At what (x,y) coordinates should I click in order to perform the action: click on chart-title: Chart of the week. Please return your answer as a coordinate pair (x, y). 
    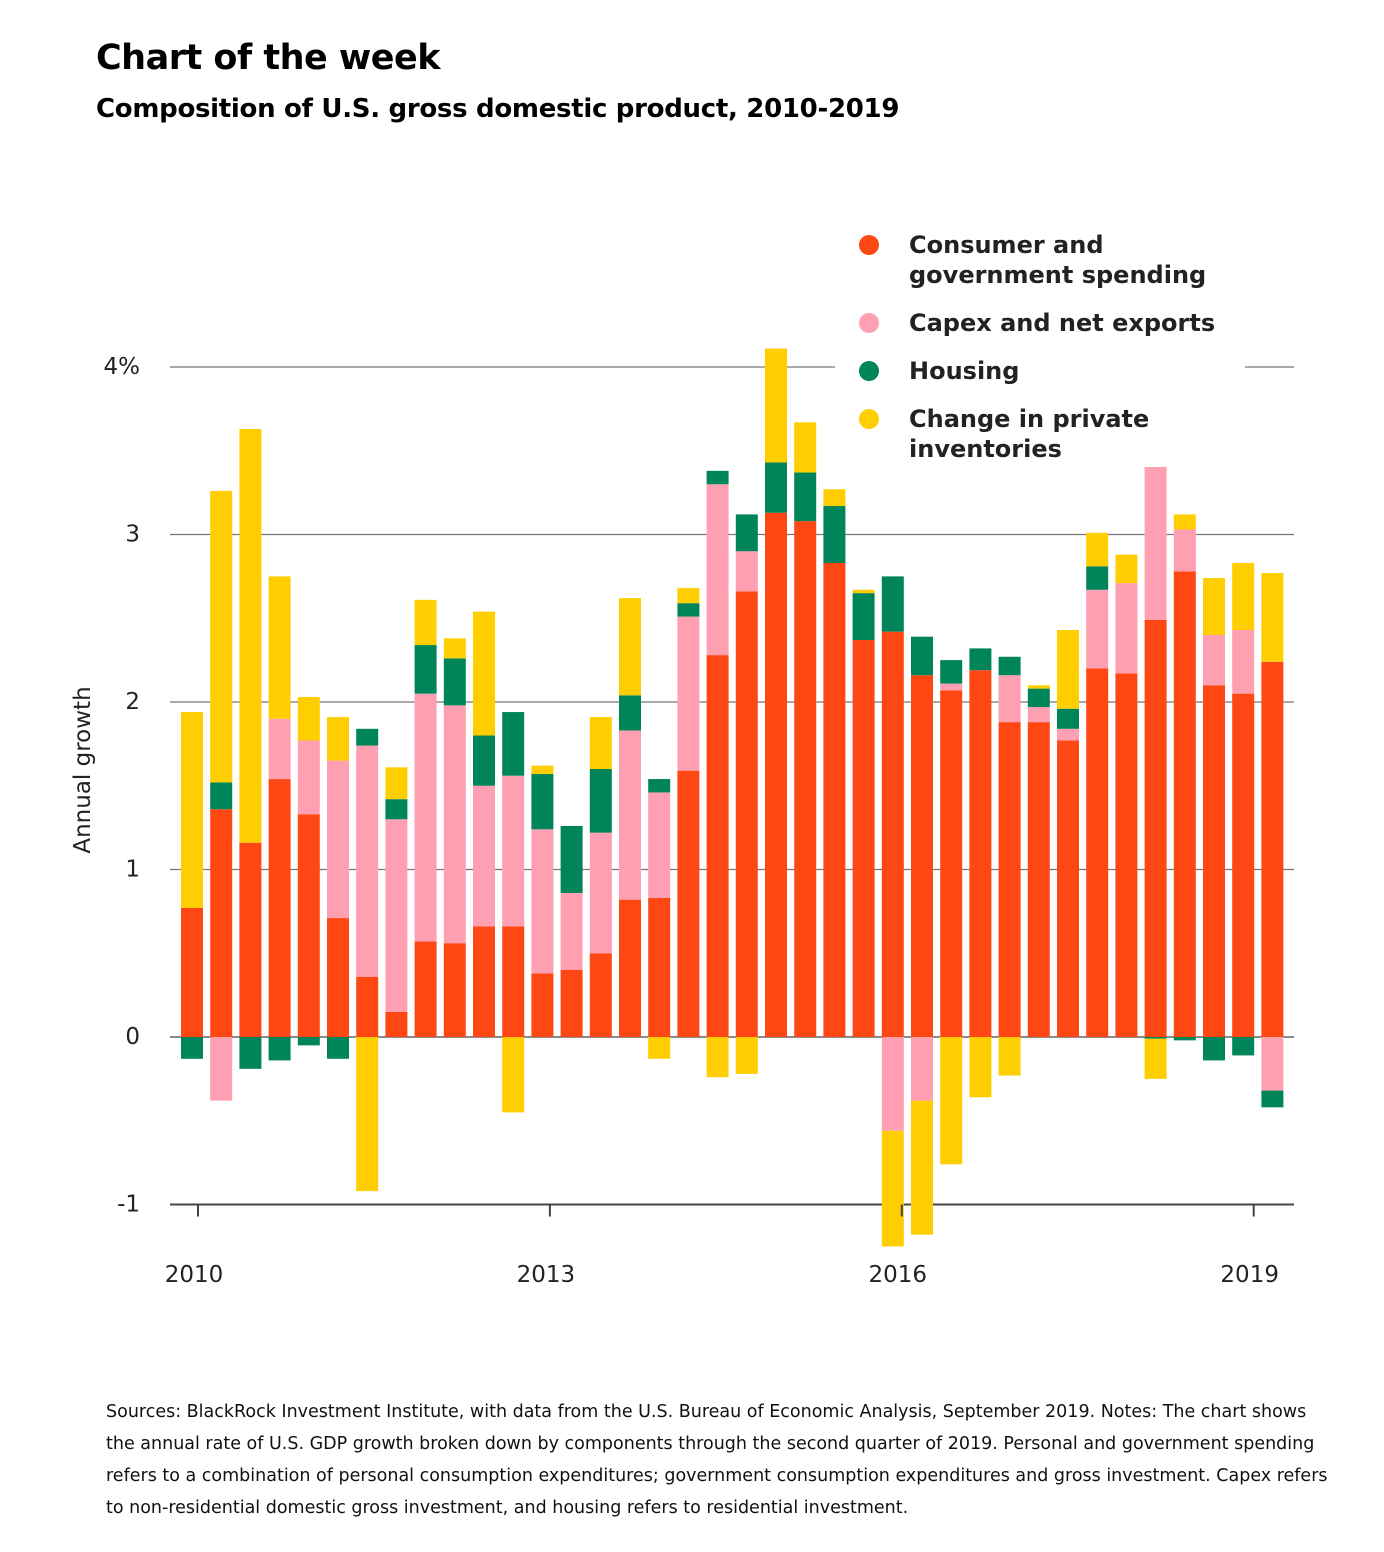
    Looking at the image, I should click on (268, 58).